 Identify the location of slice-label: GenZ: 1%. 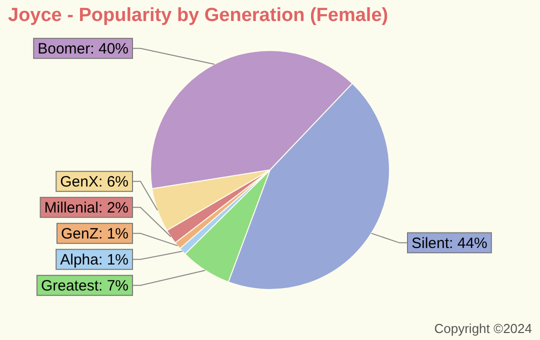
(94, 234).